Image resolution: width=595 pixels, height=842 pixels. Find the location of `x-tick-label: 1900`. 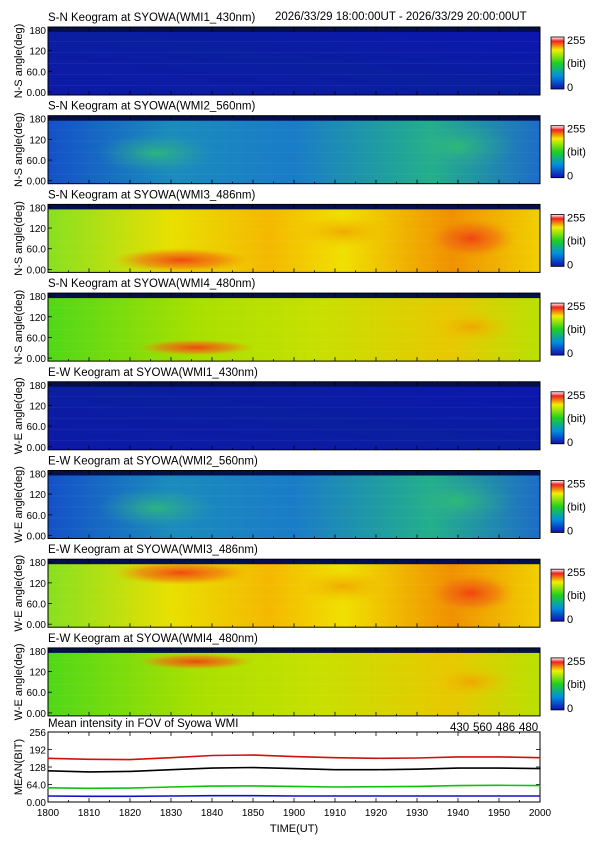

x-tick-label: 1900 is located at coordinates (294, 813).